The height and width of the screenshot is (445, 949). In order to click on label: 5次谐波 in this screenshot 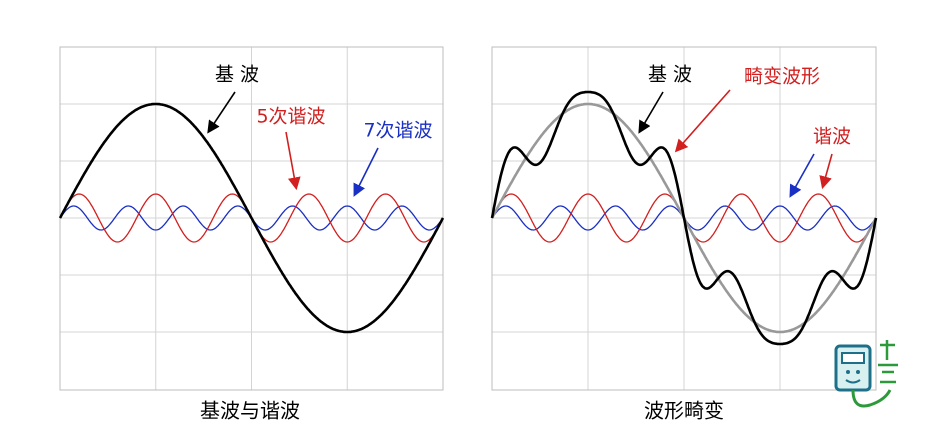, I will do `click(290, 117)`.